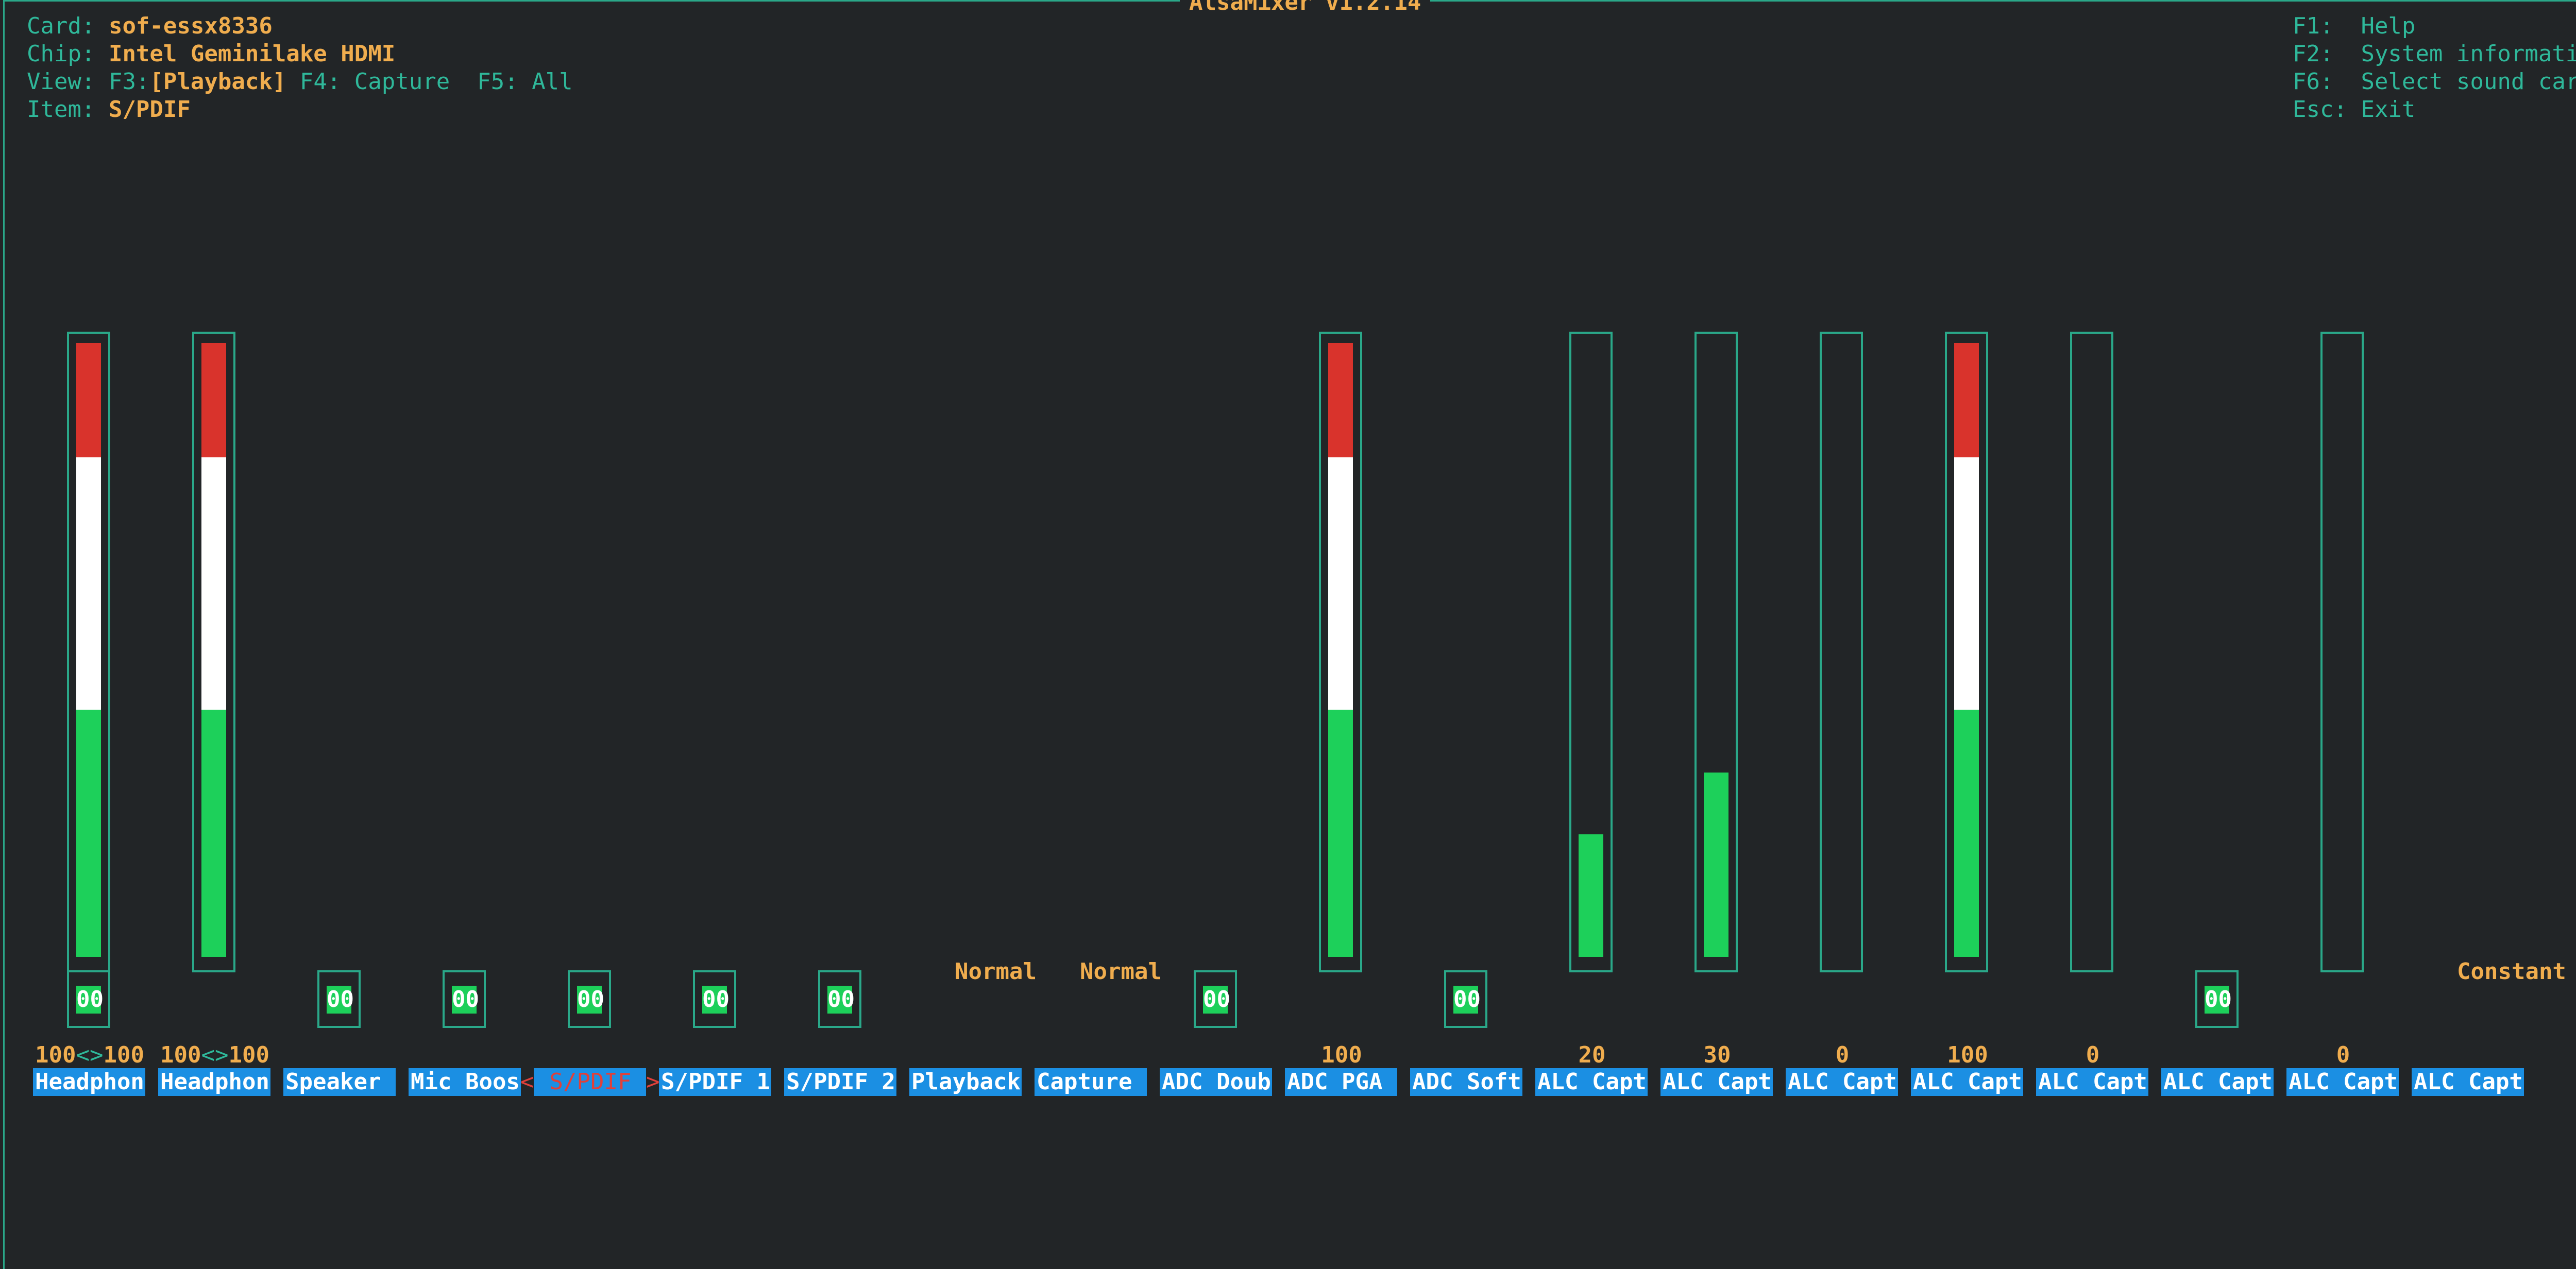  What do you see at coordinates (1592, 1055) in the screenshot?
I see `volume-value: 20` at bounding box center [1592, 1055].